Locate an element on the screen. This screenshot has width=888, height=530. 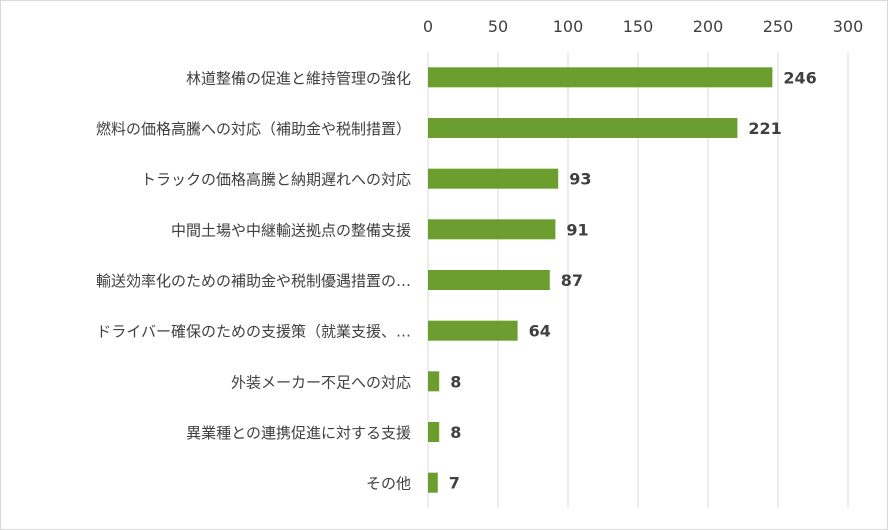
x-tick-label: 100 is located at coordinates (568, 26).